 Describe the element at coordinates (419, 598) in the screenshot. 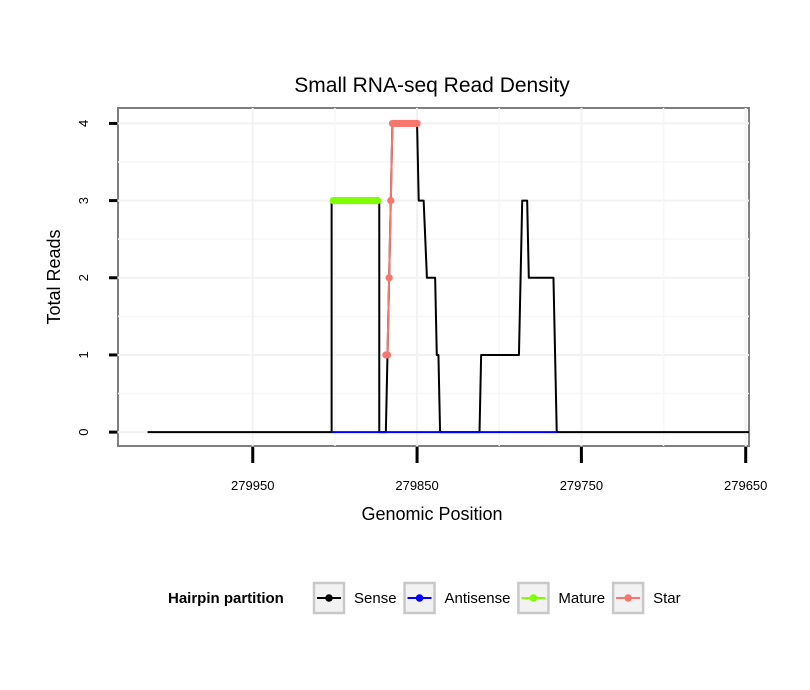

I see `legend-dot-antisense` at that location.